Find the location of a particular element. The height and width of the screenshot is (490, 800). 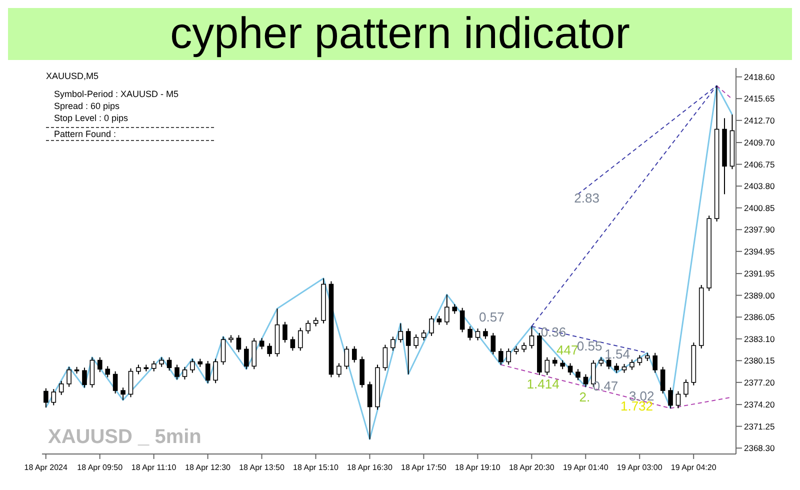

y-tick-label: 2389.00 is located at coordinates (759, 295).